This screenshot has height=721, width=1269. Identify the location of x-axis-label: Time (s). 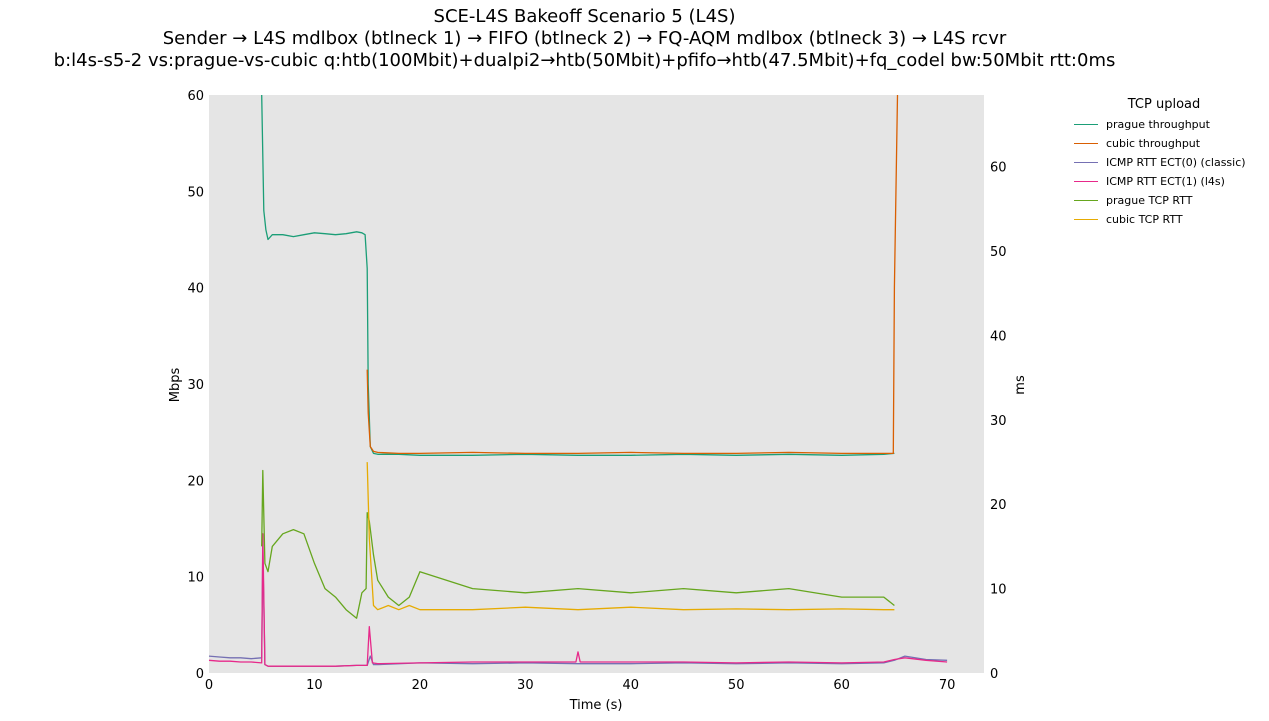
(596, 705).